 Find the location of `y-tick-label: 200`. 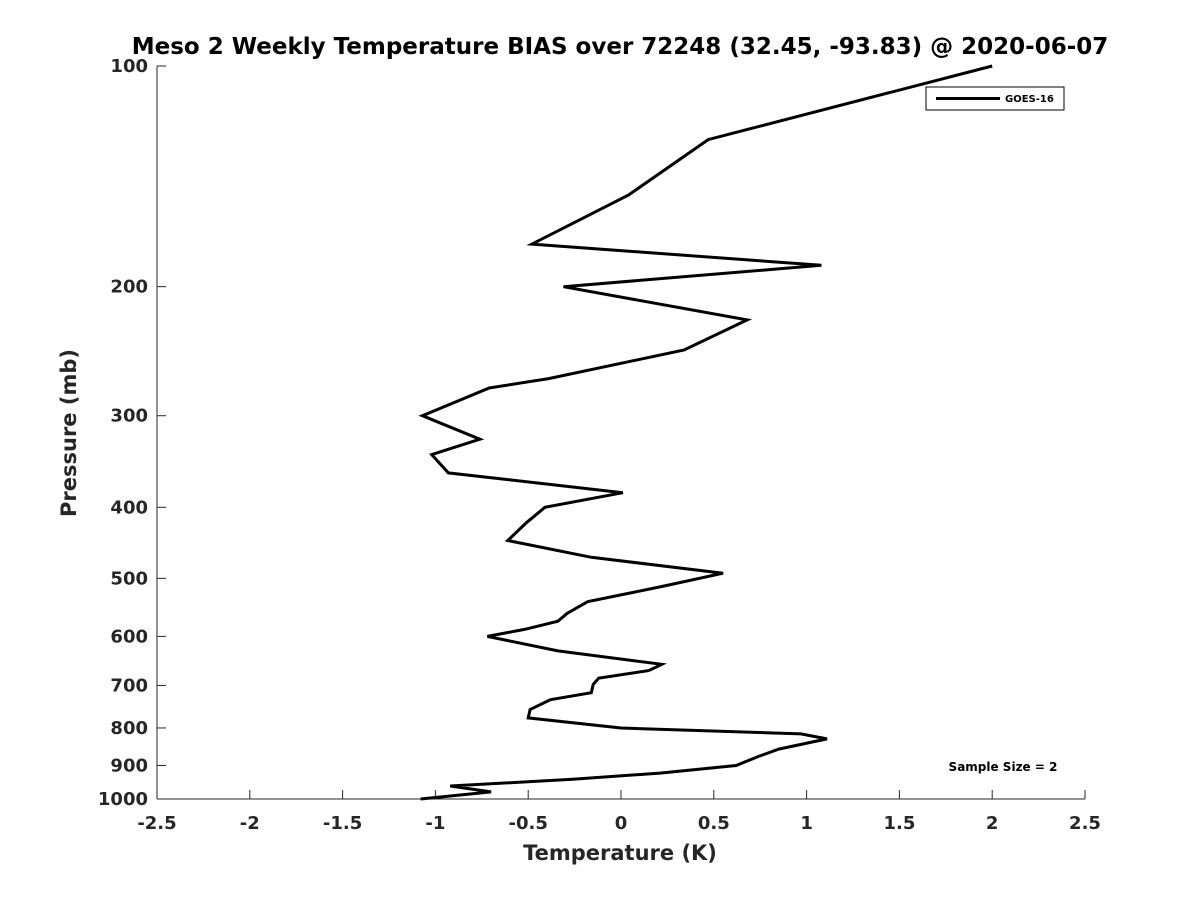

y-tick-label: 200 is located at coordinates (129, 287).